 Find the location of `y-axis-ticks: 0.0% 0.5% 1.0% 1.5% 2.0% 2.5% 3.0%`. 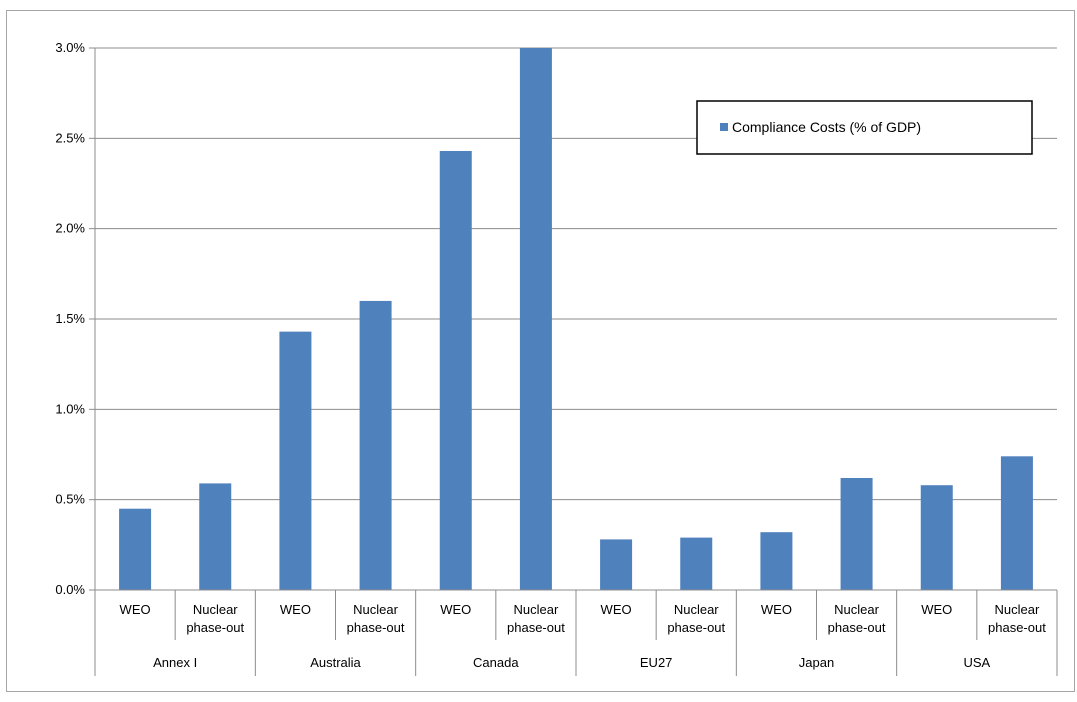

y-axis-ticks: 0.0% 0.5% 1.0% 1.5% 2.0% 2.5% 3.0% is located at coordinates (75, 318).